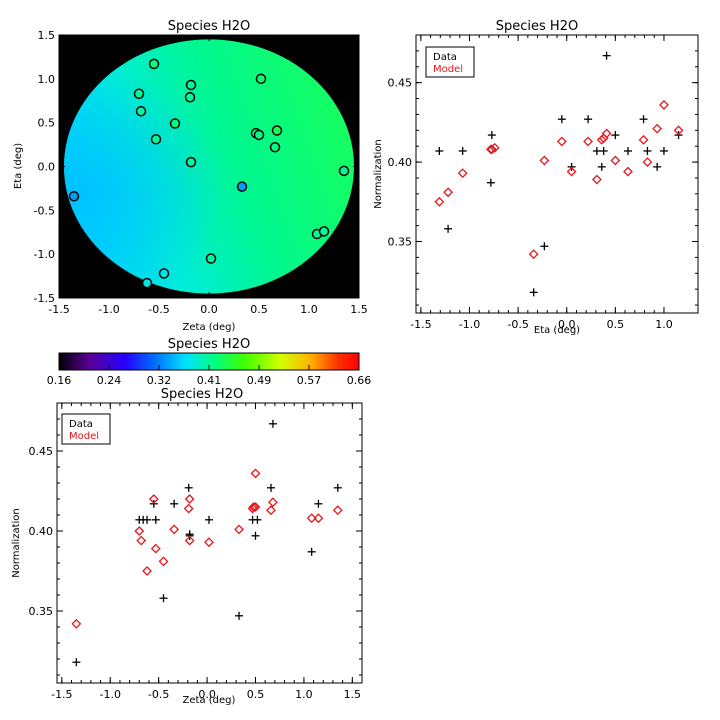  Describe the element at coordinates (44, 254) in the screenshot. I see `y-tick-label: -1.0` at that location.